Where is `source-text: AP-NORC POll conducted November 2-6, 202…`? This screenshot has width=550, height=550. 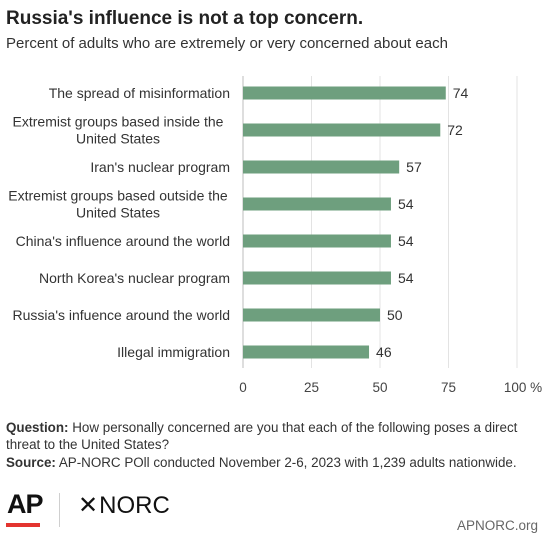 source-text: AP-NORC POll conducted November 2-6, 202… is located at coordinates (287, 462).